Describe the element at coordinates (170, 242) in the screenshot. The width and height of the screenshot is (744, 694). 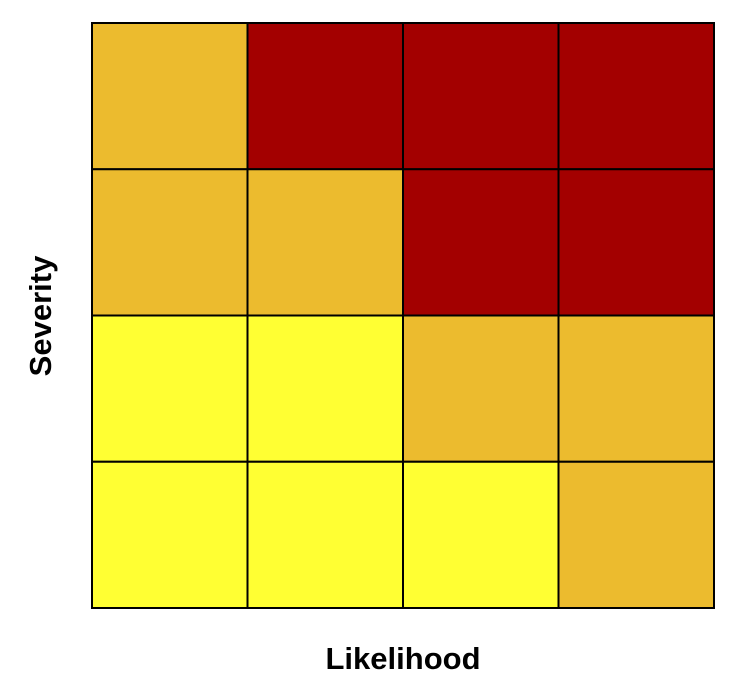
I see `heatmap-cell-r2-c1-medium` at that location.